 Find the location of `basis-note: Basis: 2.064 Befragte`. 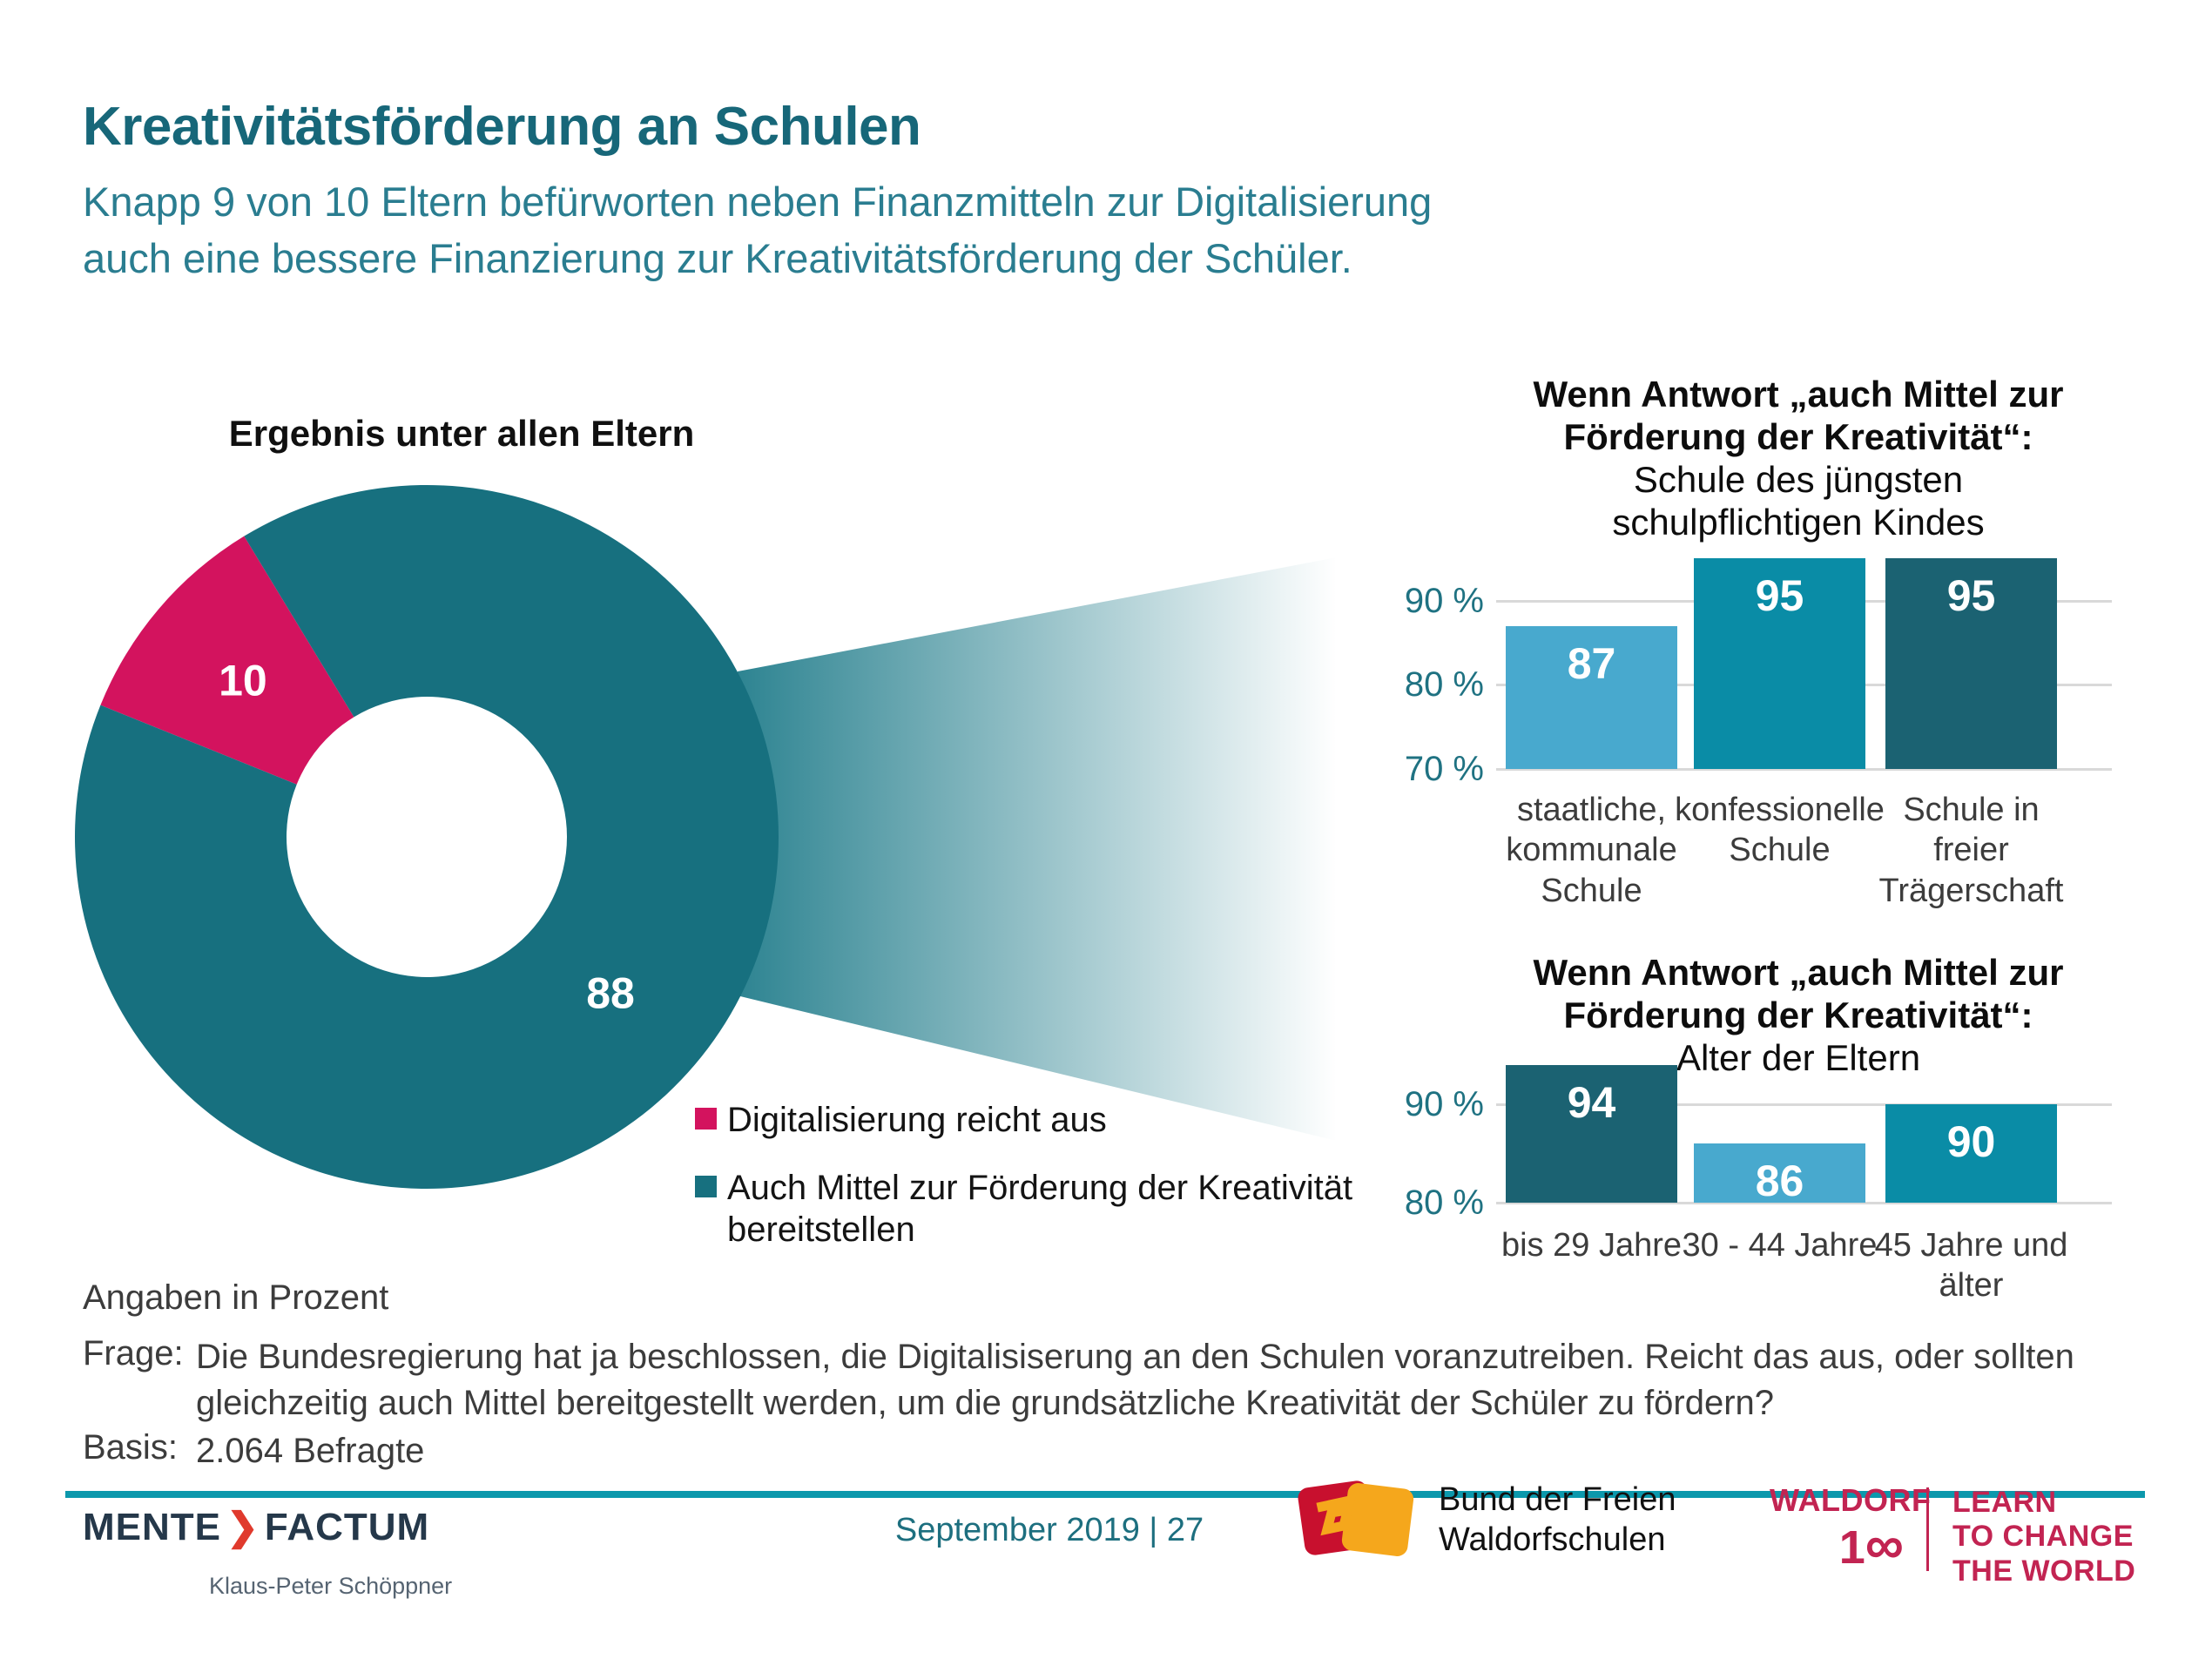

basis-note: Basis: 2.064 Befragte is located at coordinates (254, 1451).